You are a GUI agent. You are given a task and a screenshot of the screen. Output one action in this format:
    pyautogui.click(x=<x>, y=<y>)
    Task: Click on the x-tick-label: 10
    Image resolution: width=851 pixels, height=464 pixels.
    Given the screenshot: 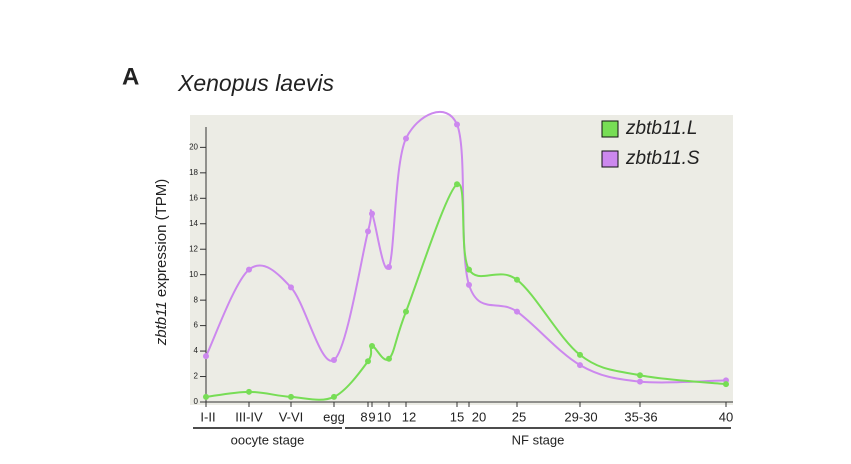 What is the action you would take?
    pyautogui.click(x=384, y=416)
    